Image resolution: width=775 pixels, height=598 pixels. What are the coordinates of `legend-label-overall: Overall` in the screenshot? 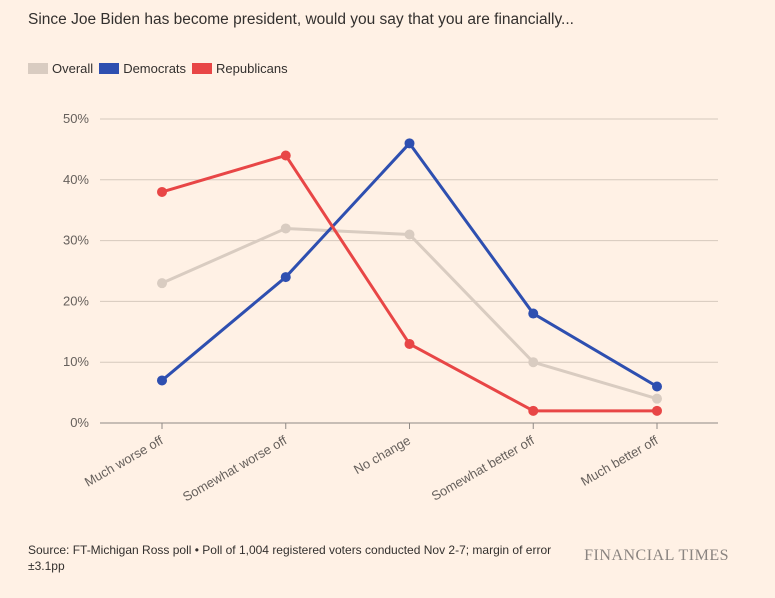 It's located at (73, 68).